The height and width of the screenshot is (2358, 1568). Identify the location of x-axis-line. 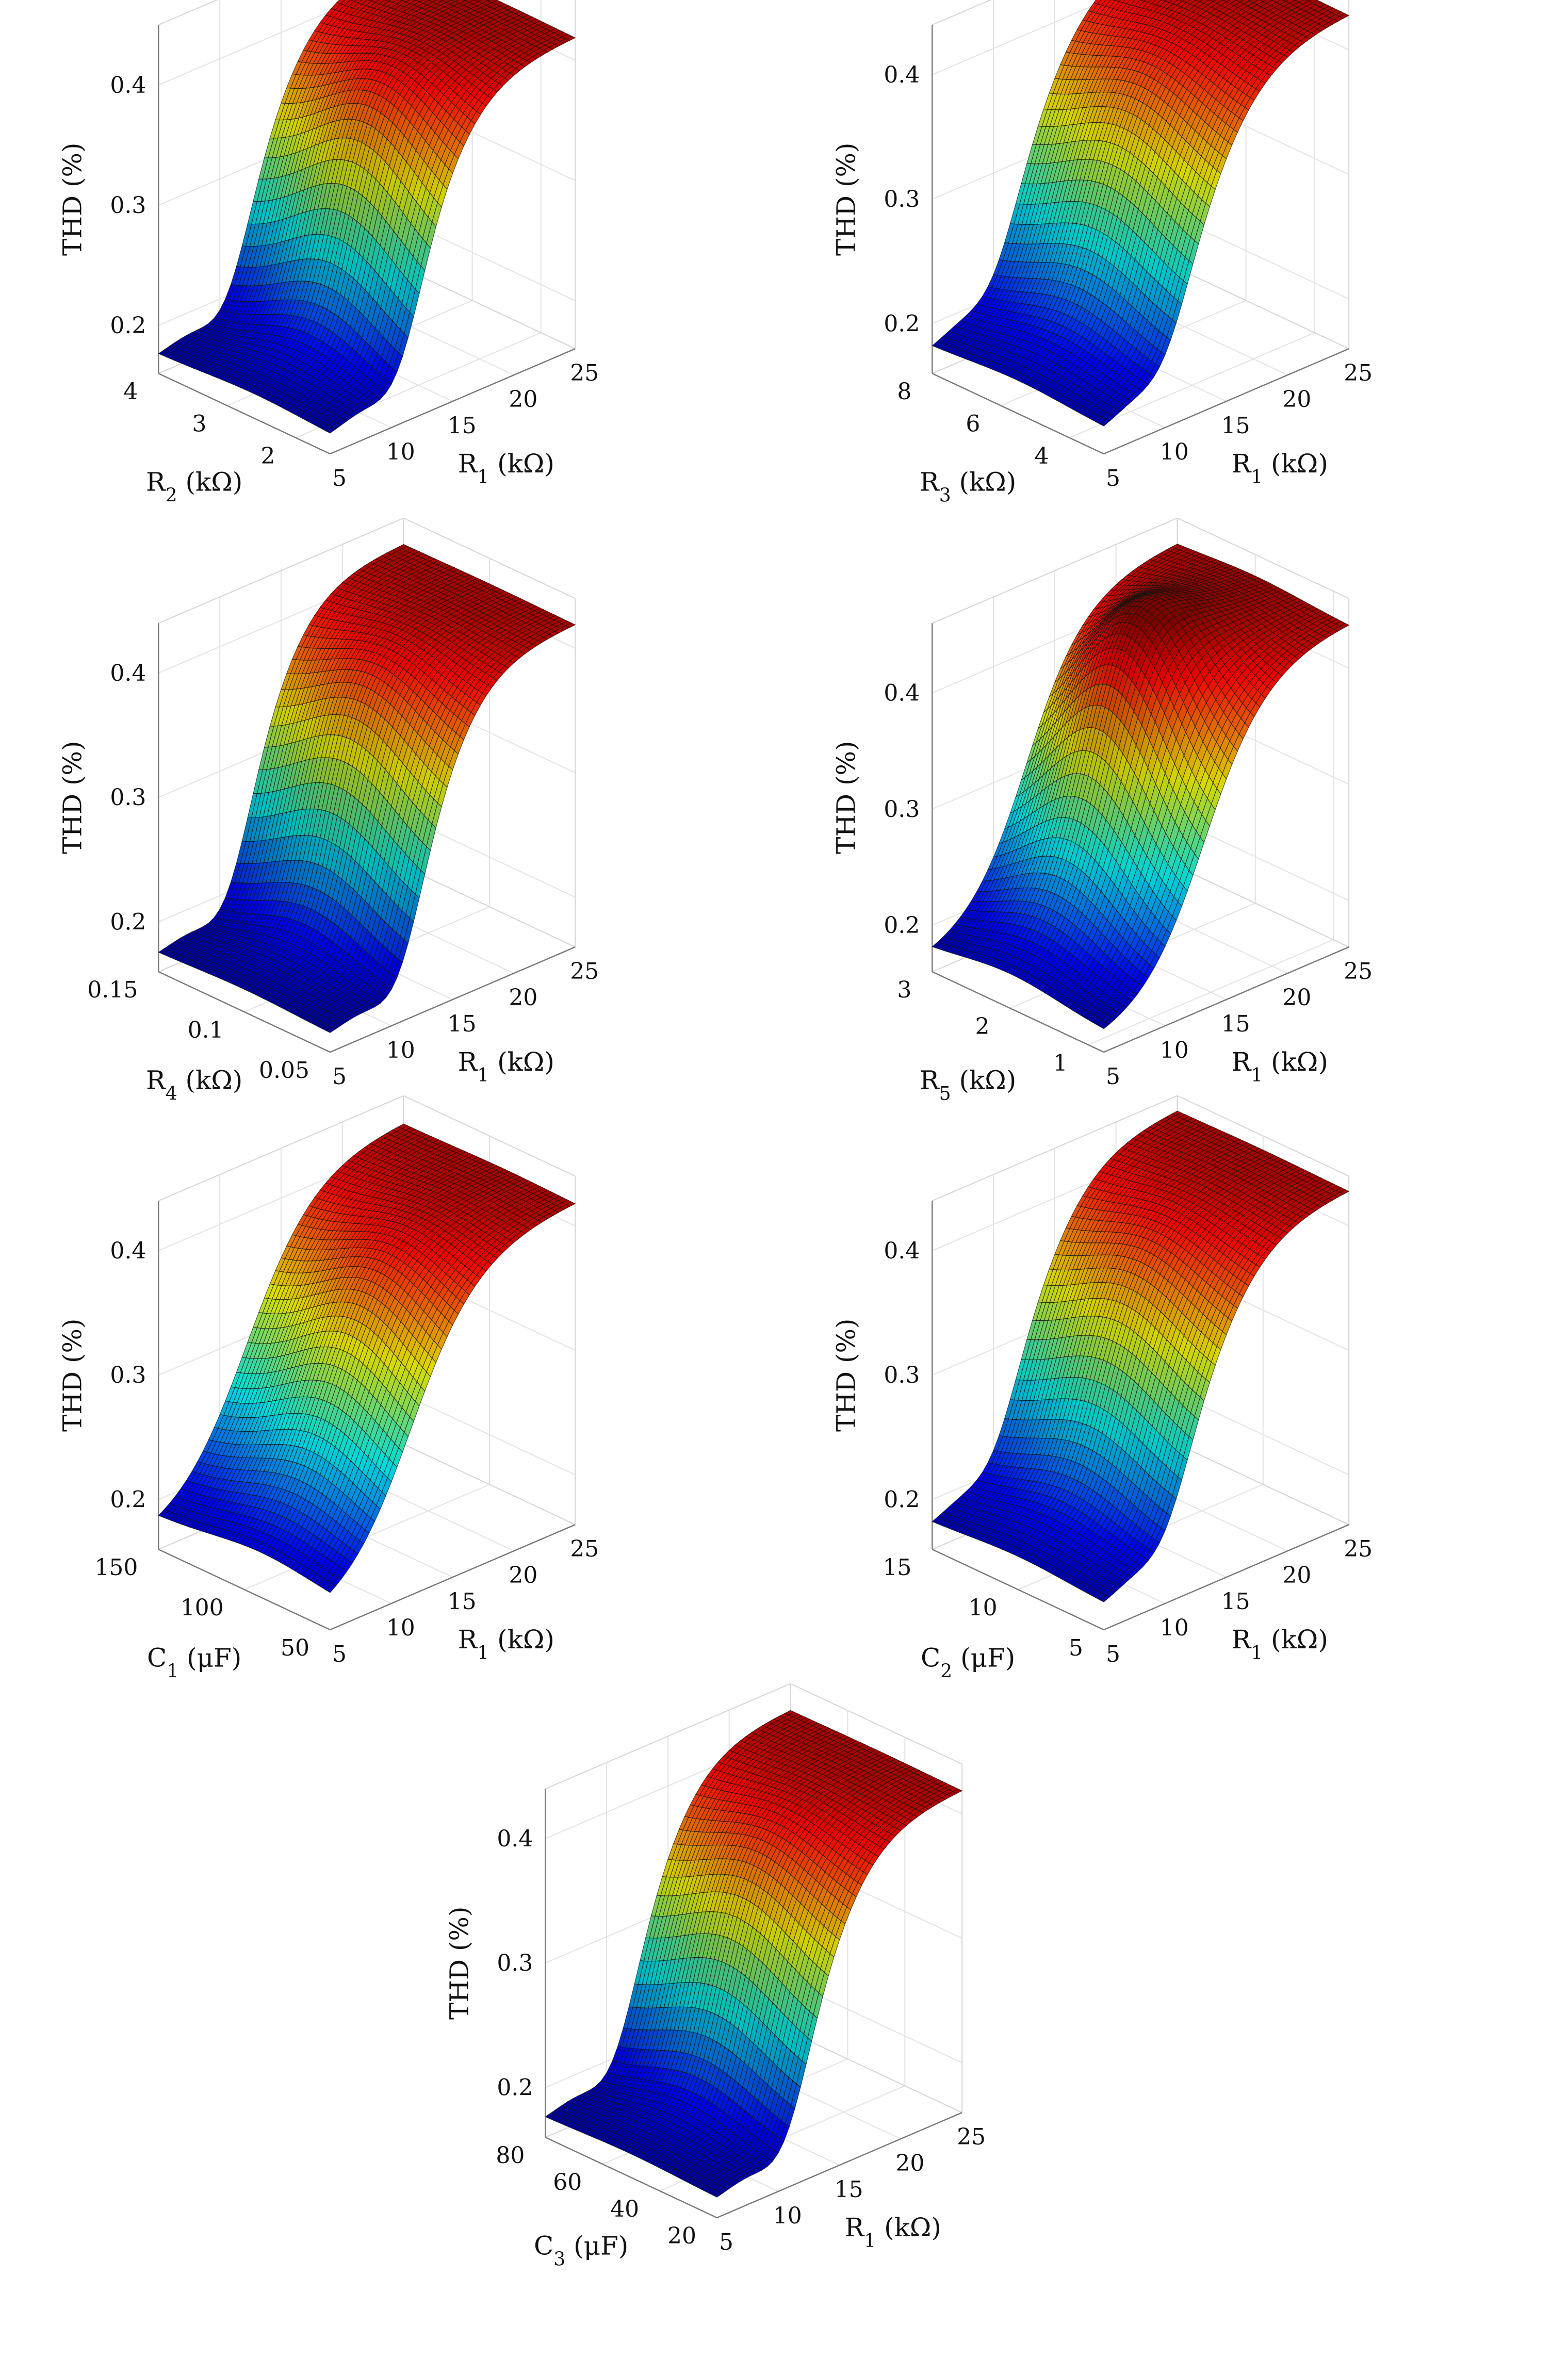
(453, 401).